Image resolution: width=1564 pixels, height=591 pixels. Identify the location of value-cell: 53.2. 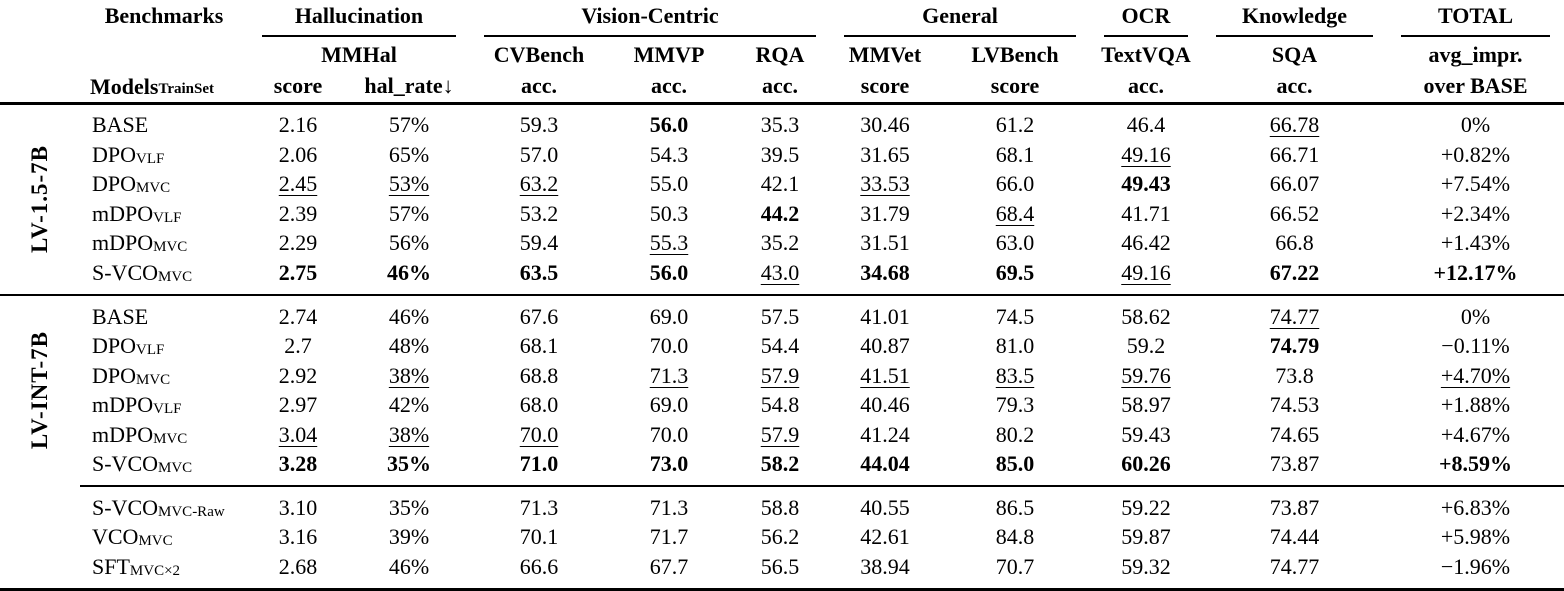
(539, 214).